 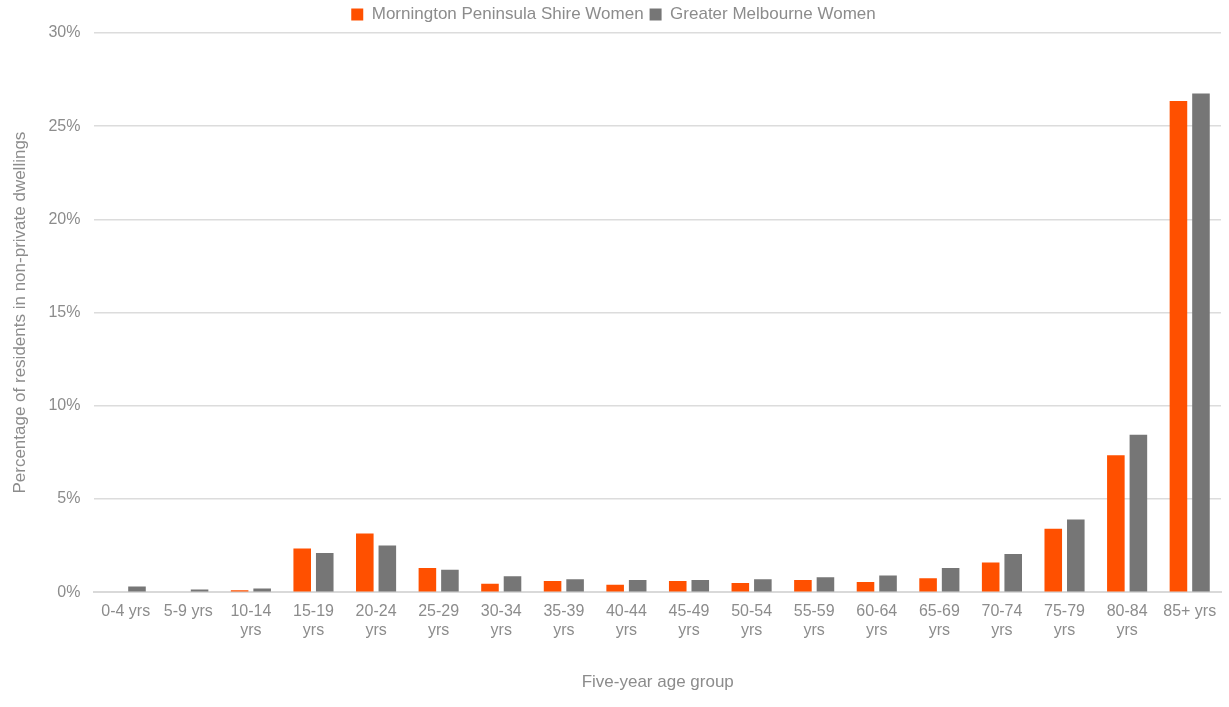 What do you see at coordinates (877, 620) in the screenshot?
I see `x-tick-label: 60-64 yrs` at bounding box center [877, 620].